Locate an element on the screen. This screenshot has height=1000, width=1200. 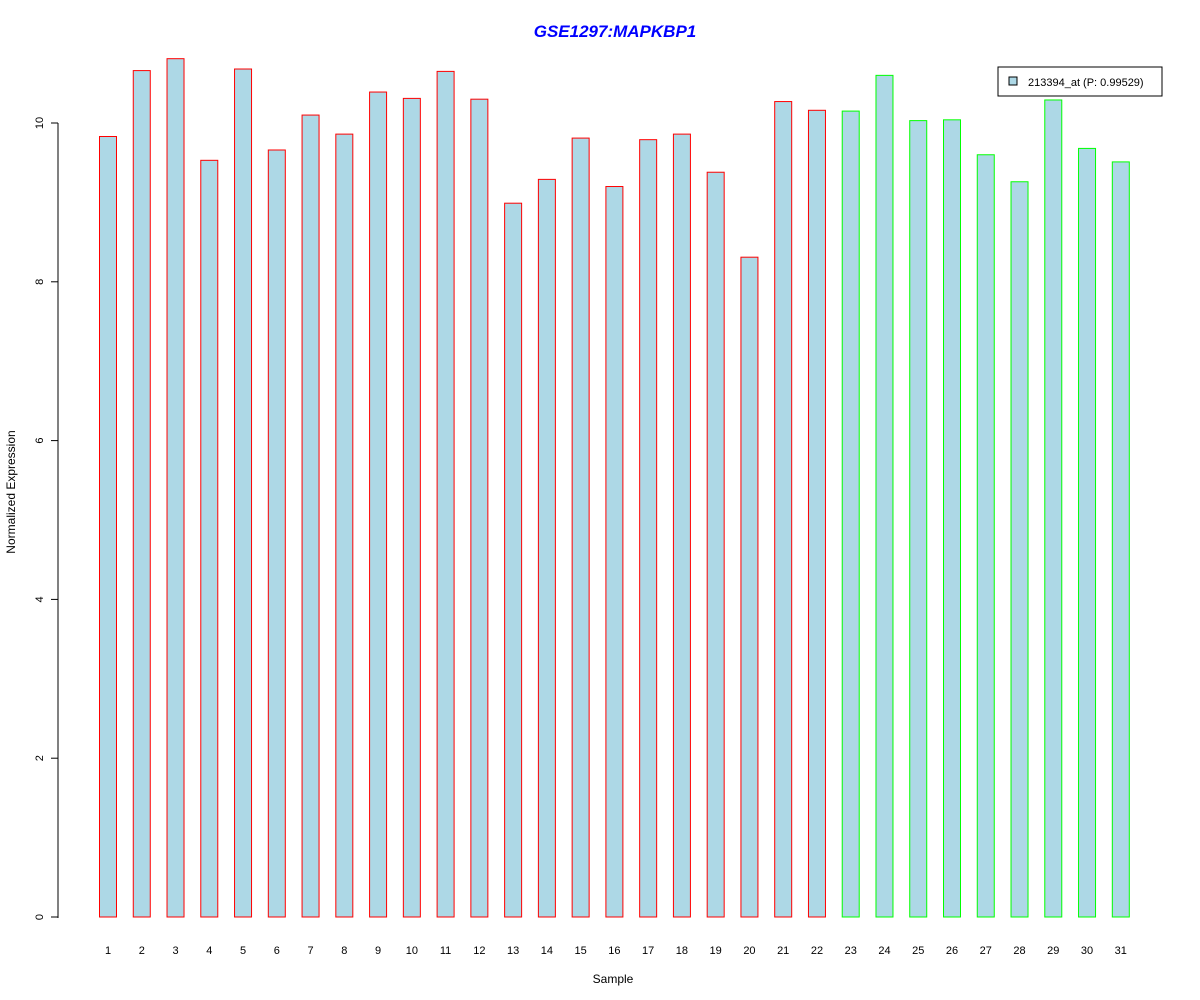
x-tick-label: 12 is located at coordinates (479, 951).